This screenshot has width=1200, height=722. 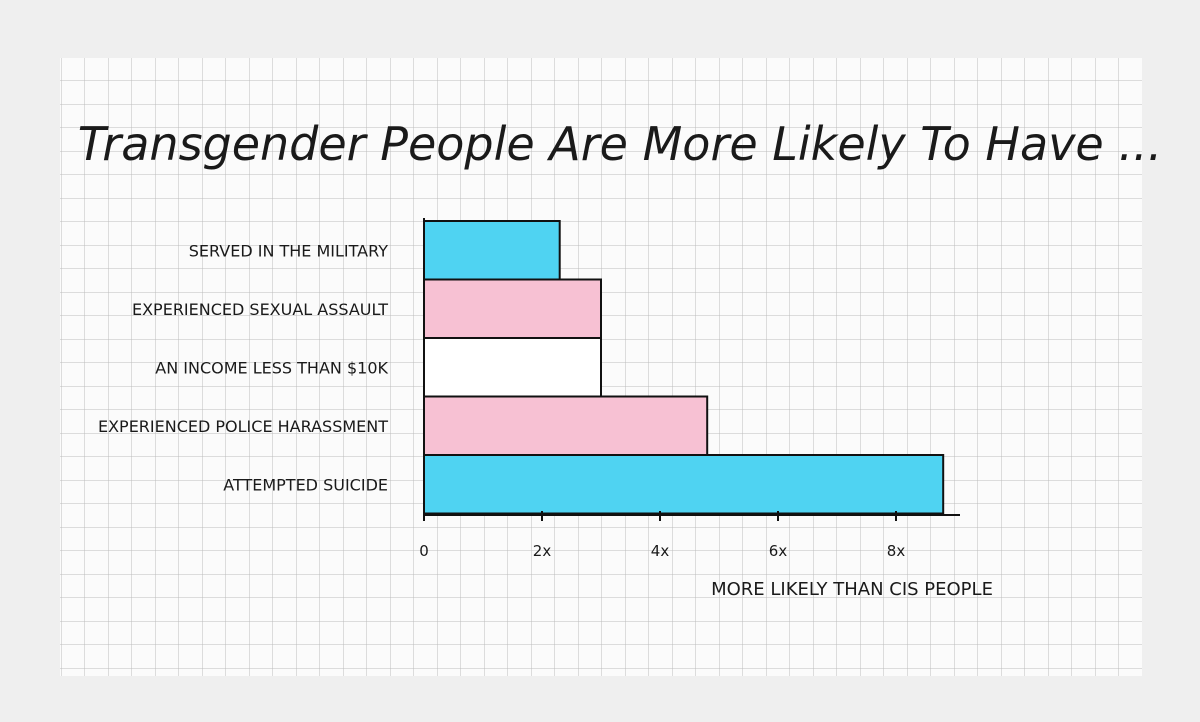 I want to click on ticks-layer: 0 2x 4x 6x 8x, so click(x=662, y=535).